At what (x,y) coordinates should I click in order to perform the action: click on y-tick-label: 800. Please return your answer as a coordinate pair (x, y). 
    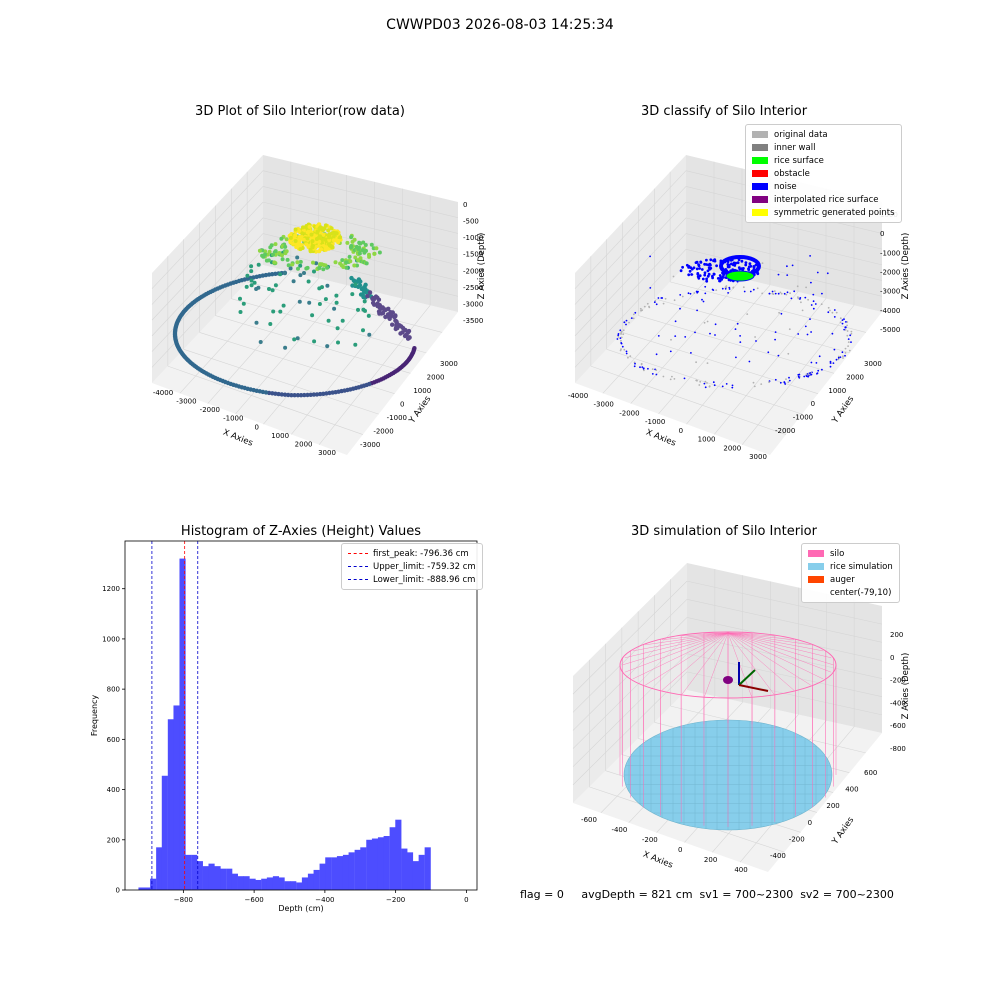
    Looking at the image, I should click on (113, 690).